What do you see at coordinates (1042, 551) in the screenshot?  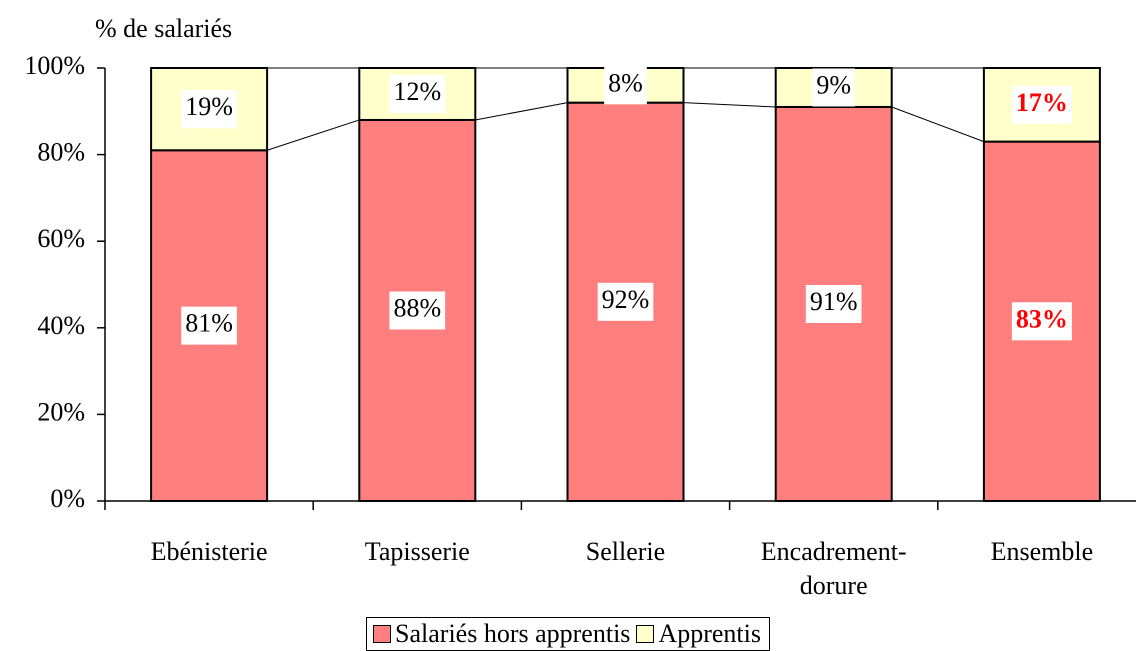 I see `x-tick-label: Ensemble` at bounding box center [1042, 551].